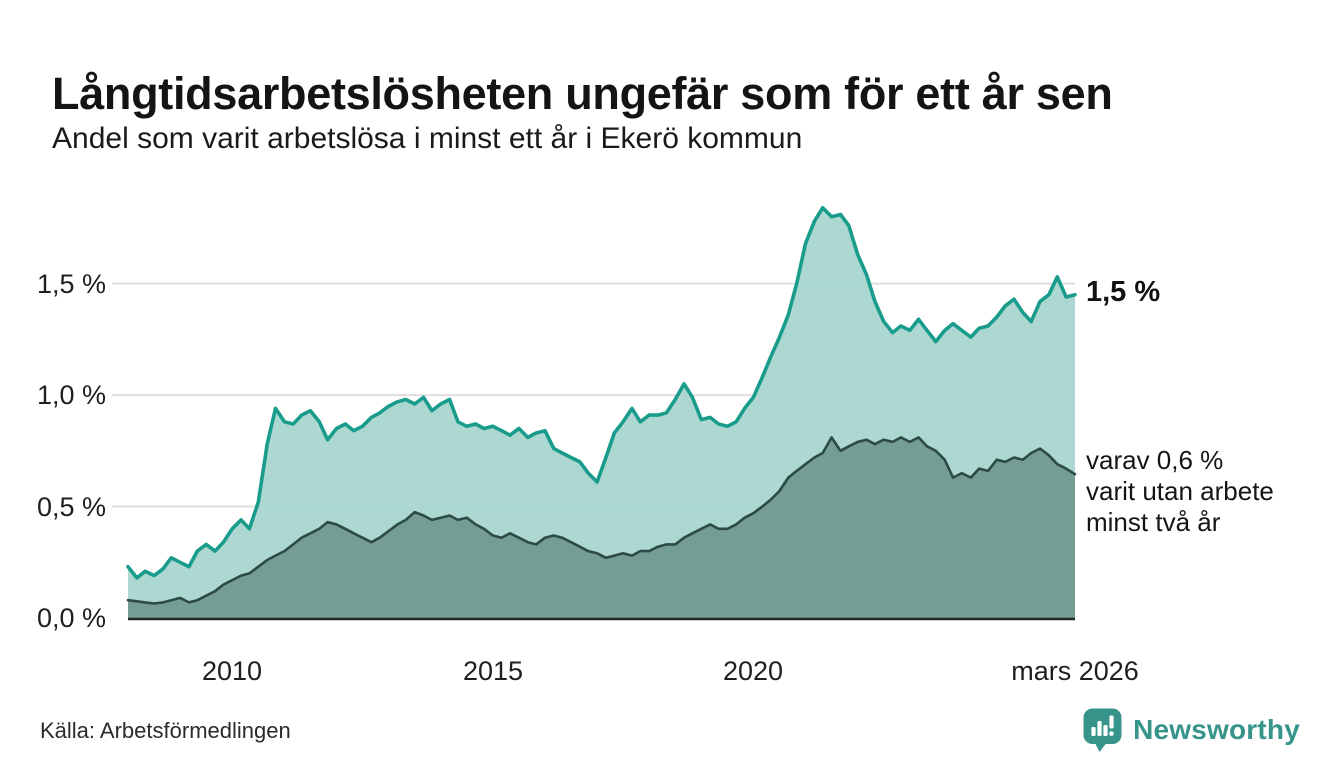 The width and height of the screenshot is (1340, 780). I want to click on newsworthy-logo: Newsworthy, so click(1191, 730).